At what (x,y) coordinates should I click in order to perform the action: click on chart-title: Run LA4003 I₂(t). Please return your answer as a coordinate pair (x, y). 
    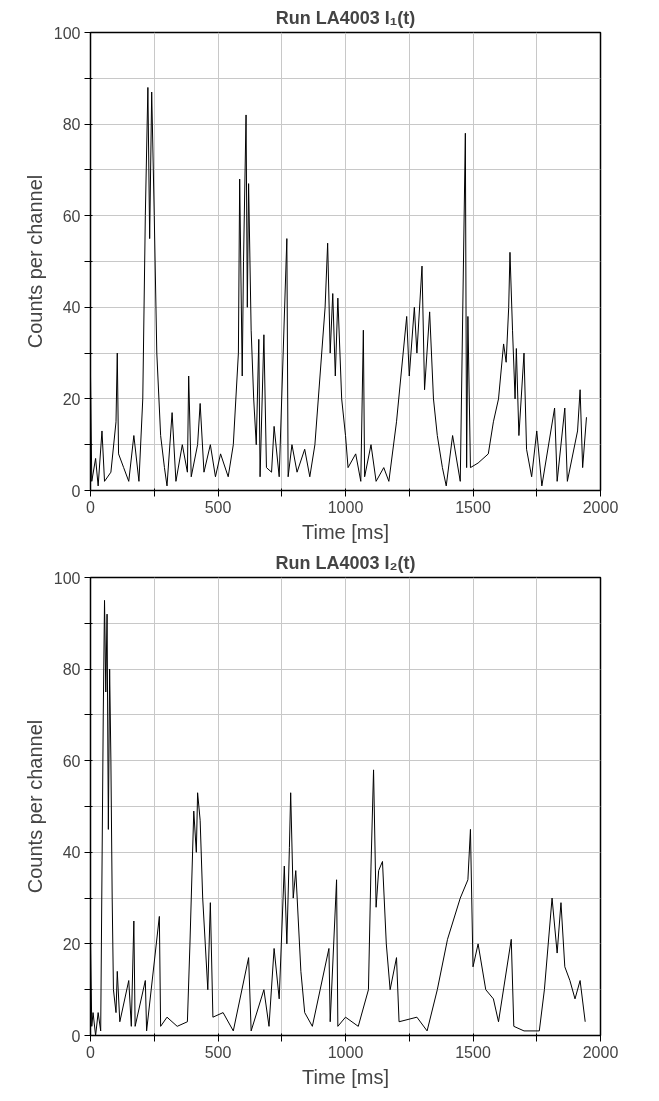
    Looking at the image, I should click on (345, 562).